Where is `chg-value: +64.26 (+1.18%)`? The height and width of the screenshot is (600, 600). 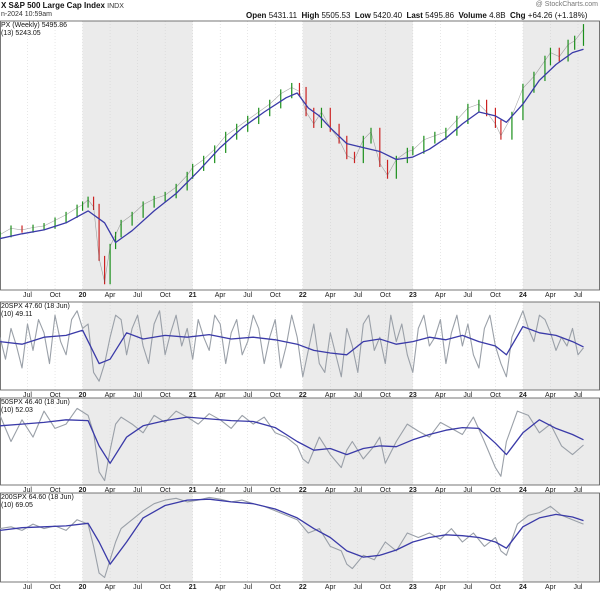
chg-value: +64.26 (+1.18%) is located at coordinates (557, 15).